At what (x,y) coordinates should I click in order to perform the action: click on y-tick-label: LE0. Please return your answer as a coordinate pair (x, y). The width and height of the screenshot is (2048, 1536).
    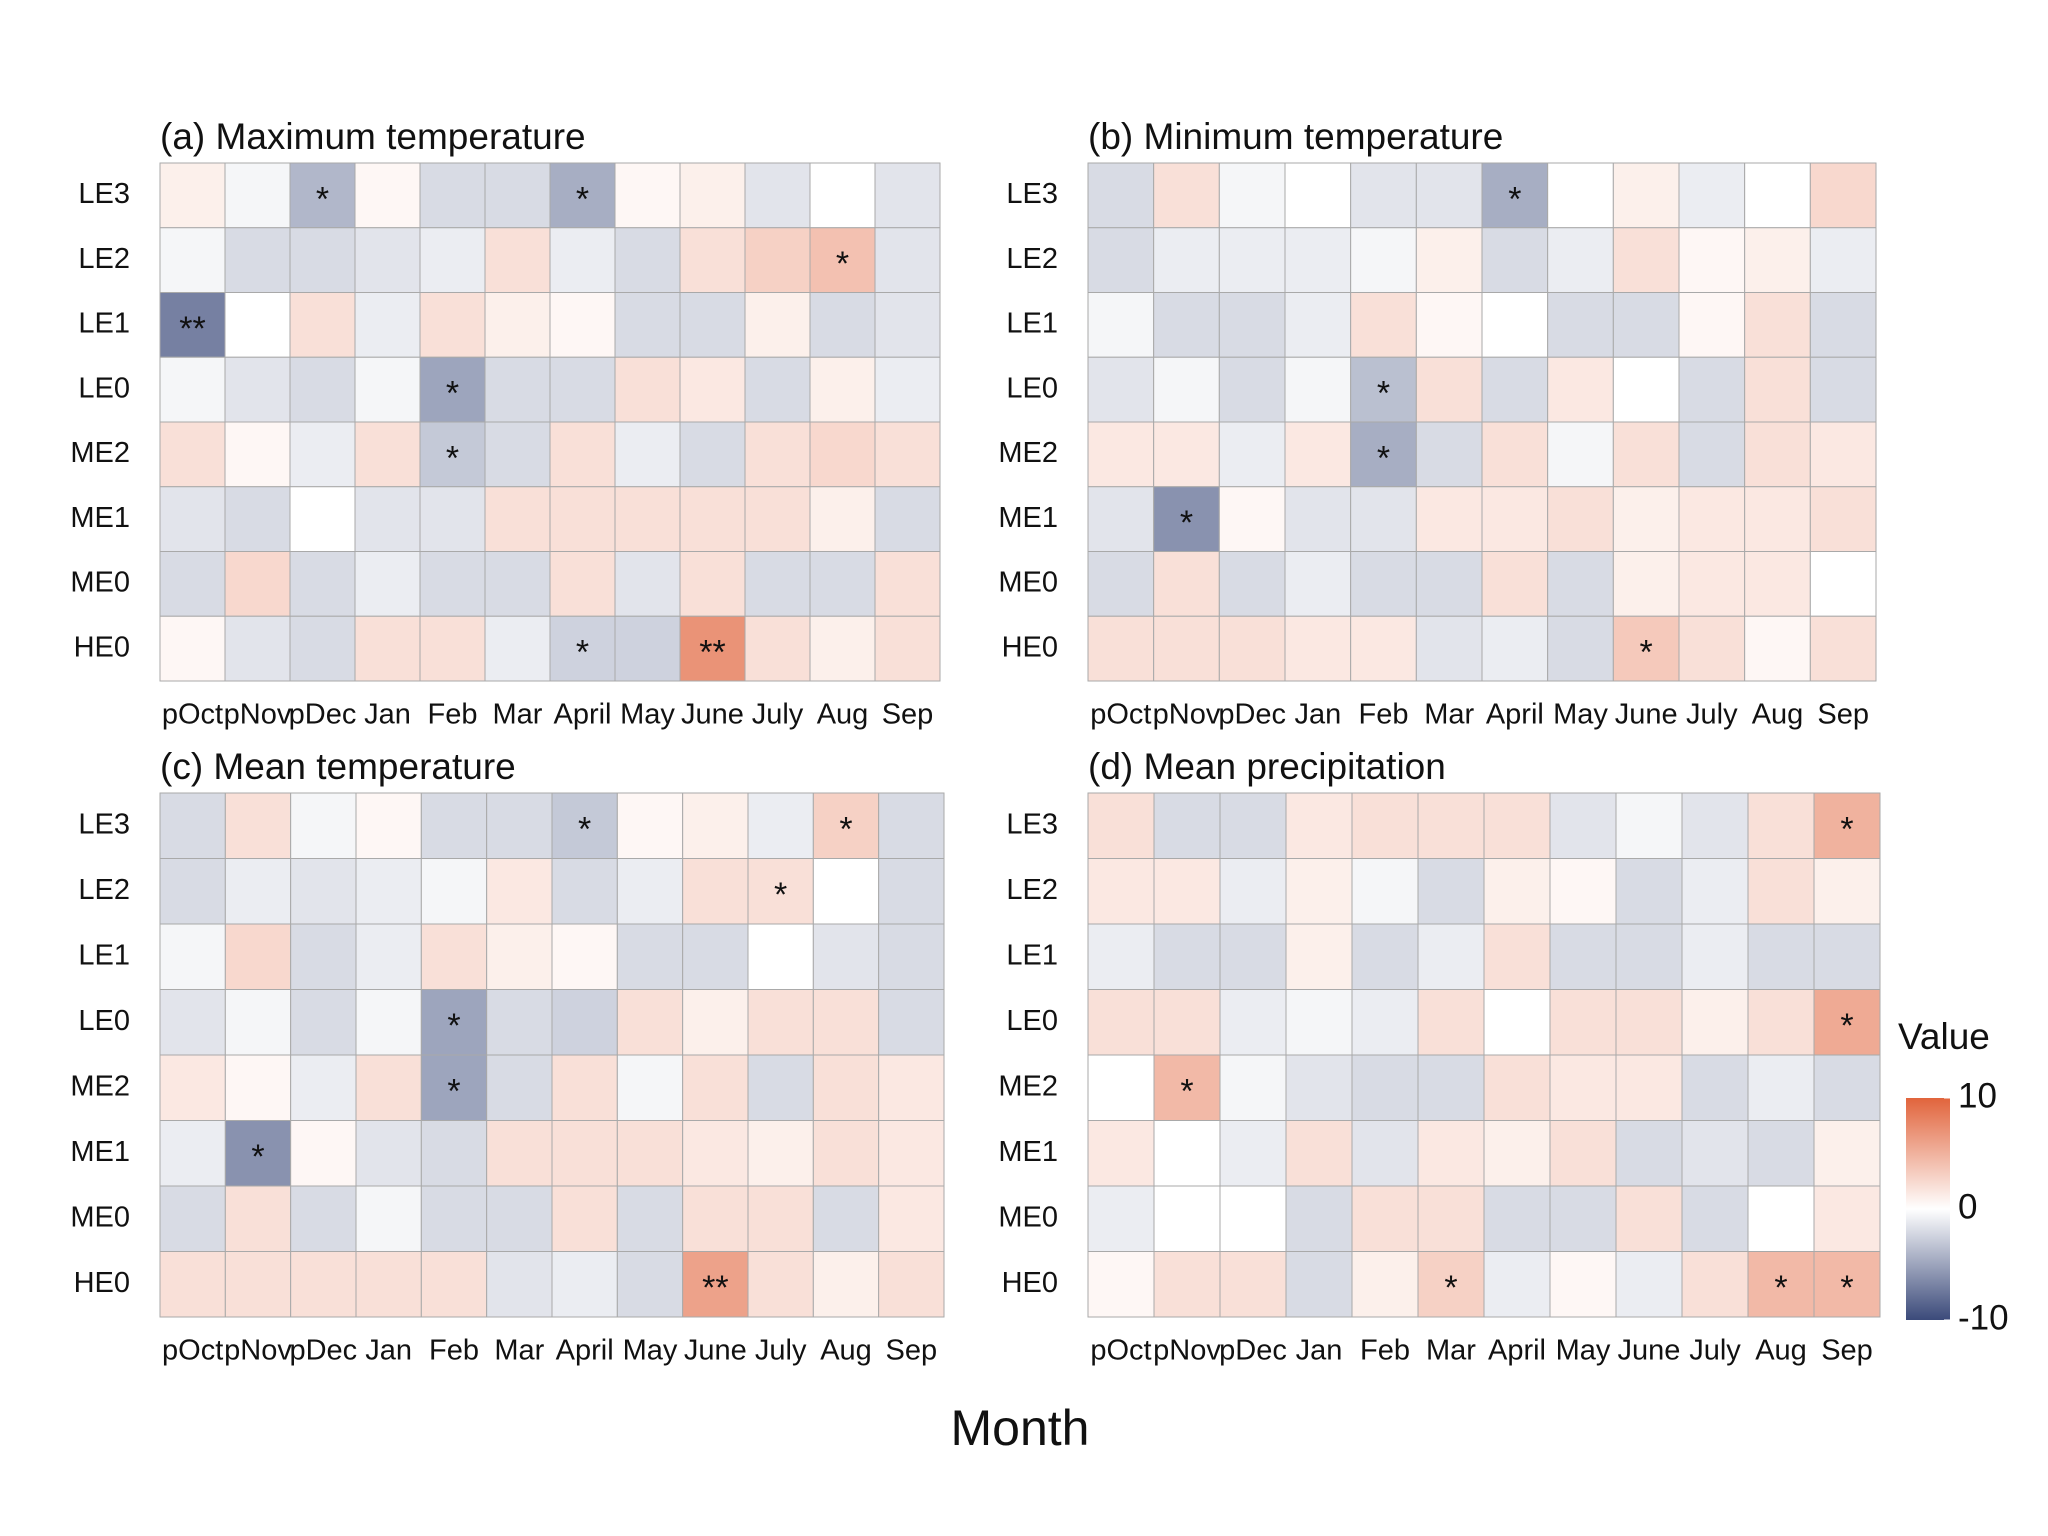
    Looking at the image, I should click on (1032, 388).